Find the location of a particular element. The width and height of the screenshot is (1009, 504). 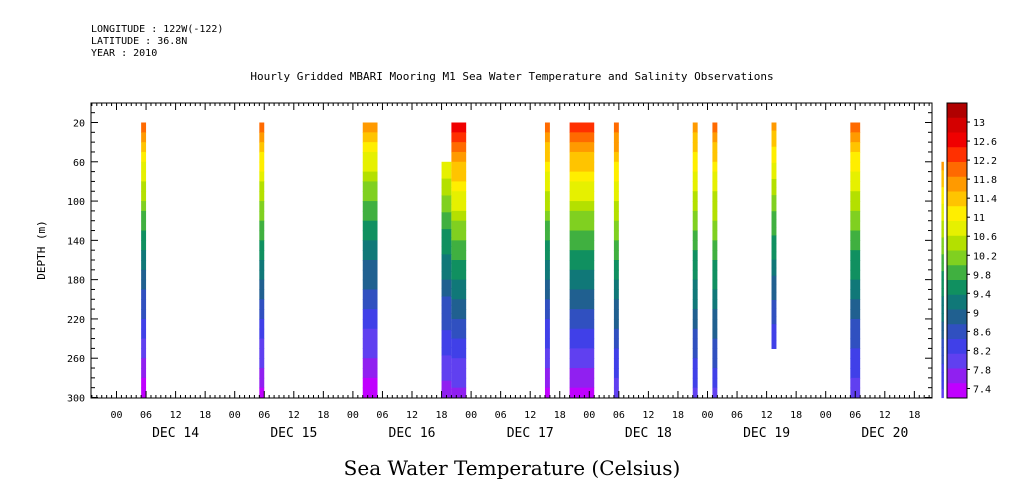

y-tick-label: 300 is located at coordinates (76, 398).